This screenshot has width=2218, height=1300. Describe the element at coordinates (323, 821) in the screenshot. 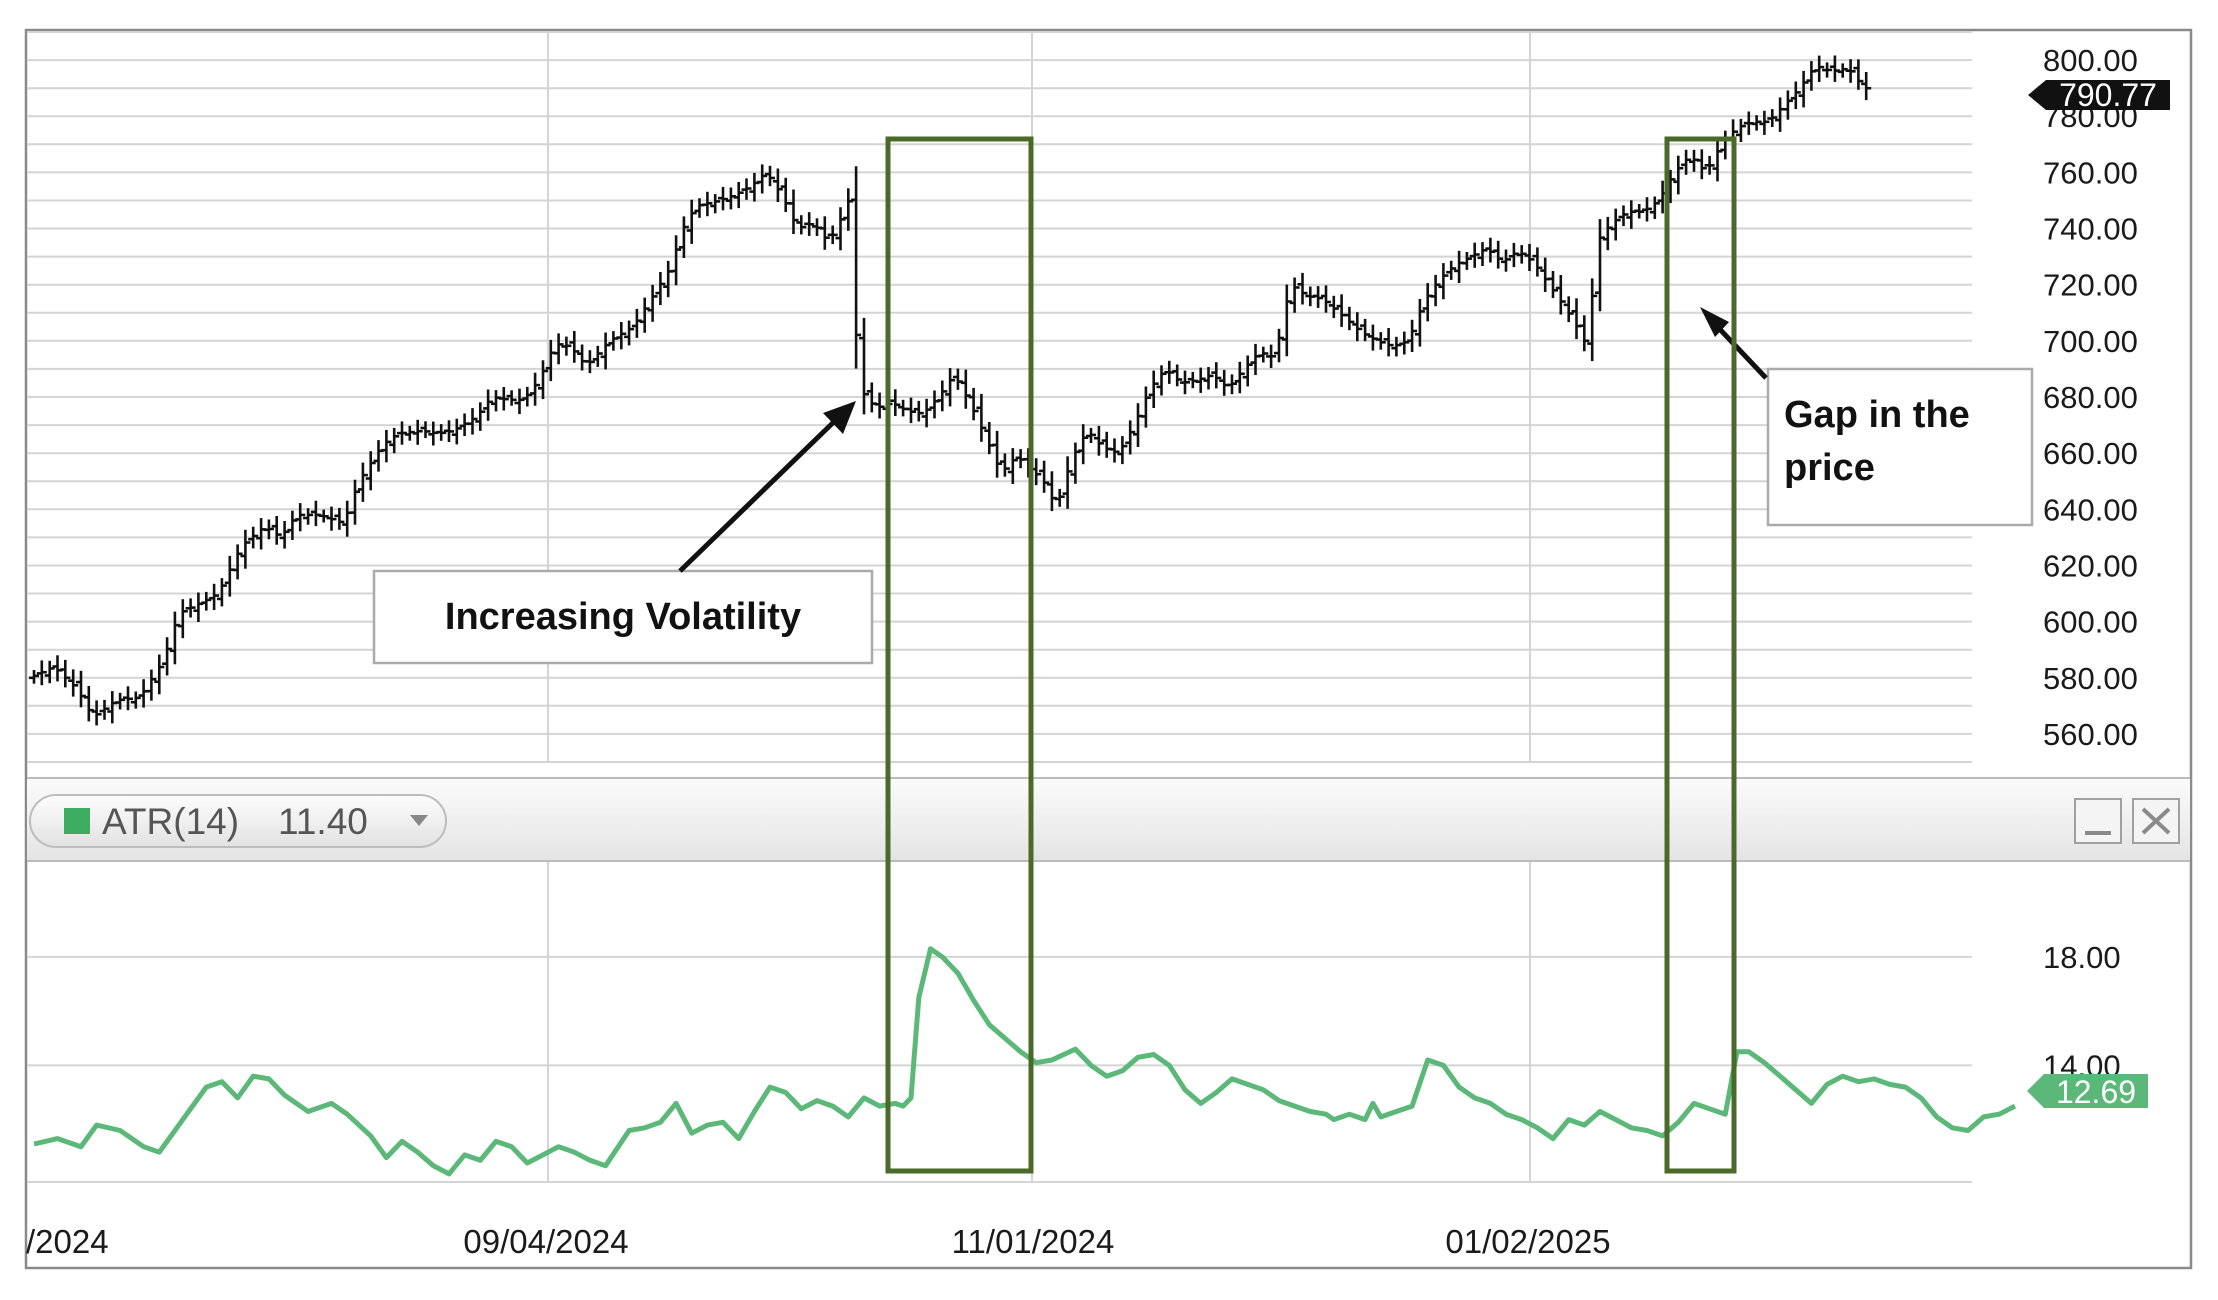

I see `atr-legend-value: 11.40` at that location.